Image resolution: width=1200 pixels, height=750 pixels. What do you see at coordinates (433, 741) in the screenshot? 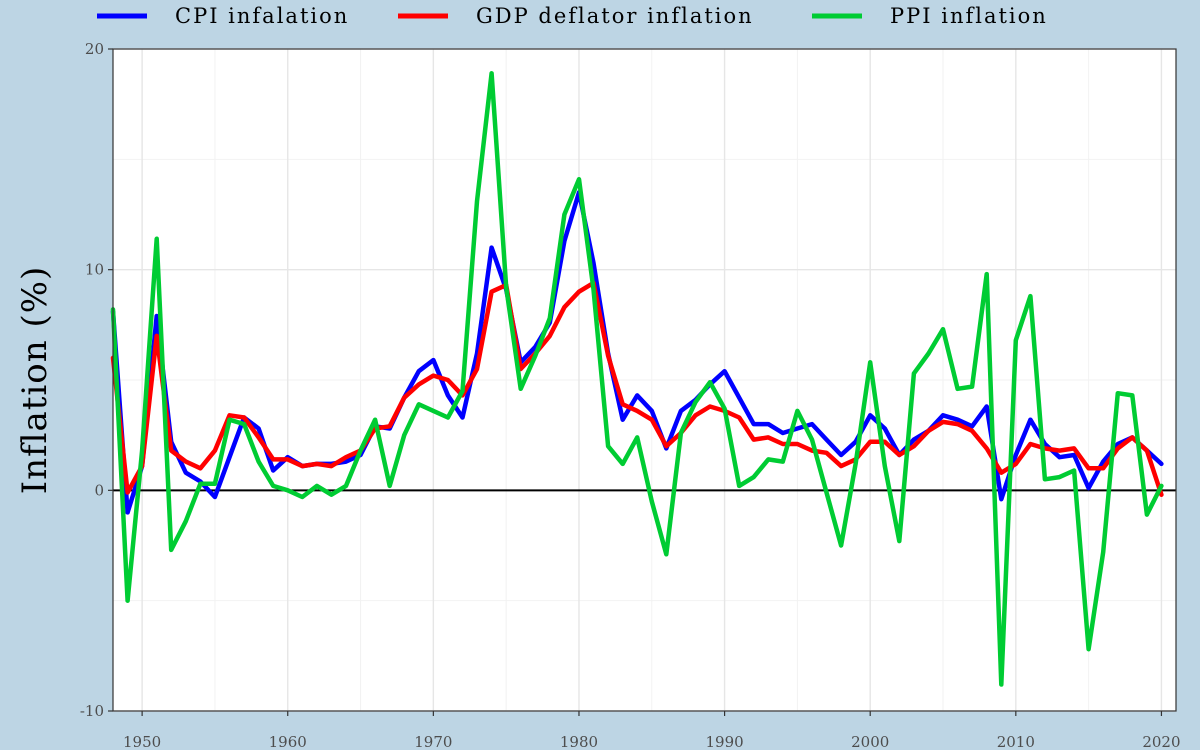
I see `x-tick-label: 1970` at bounding box center [433, 741].